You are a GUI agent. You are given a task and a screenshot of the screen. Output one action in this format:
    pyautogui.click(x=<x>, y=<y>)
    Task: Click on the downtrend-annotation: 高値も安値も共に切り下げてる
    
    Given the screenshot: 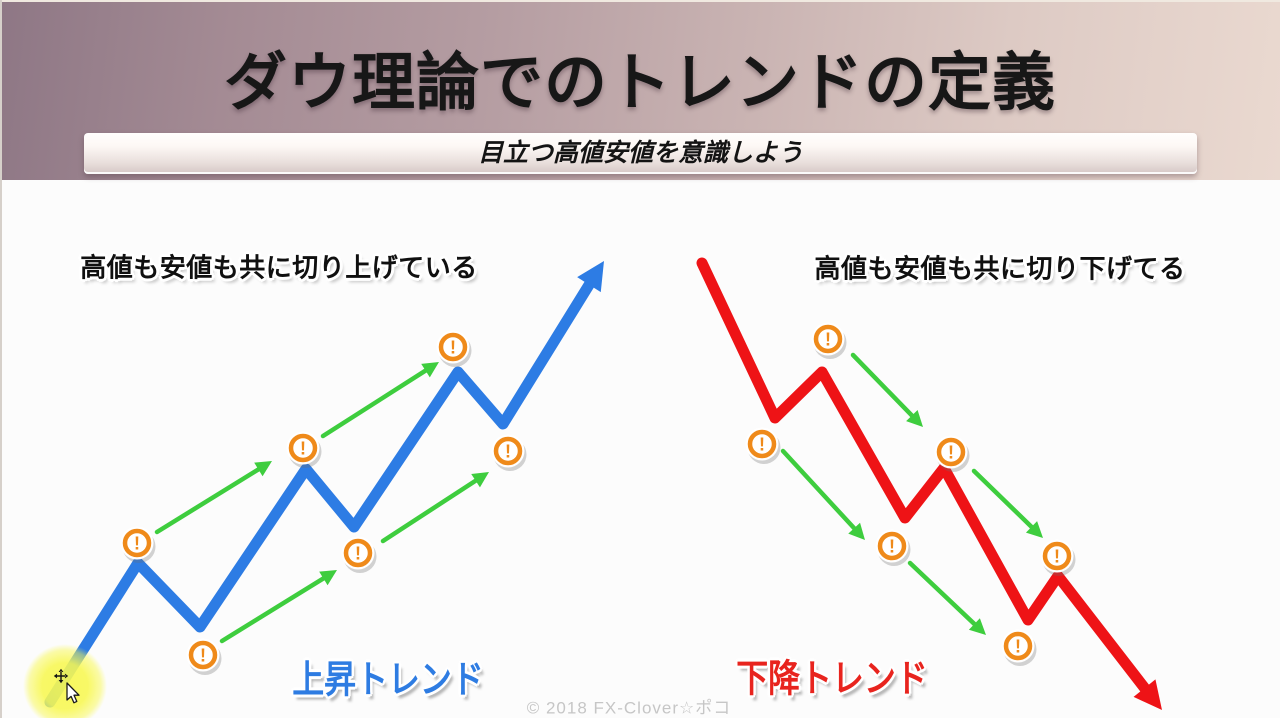 What is the action you would take?
    pyautogui.click(x=1000, y=268)
    